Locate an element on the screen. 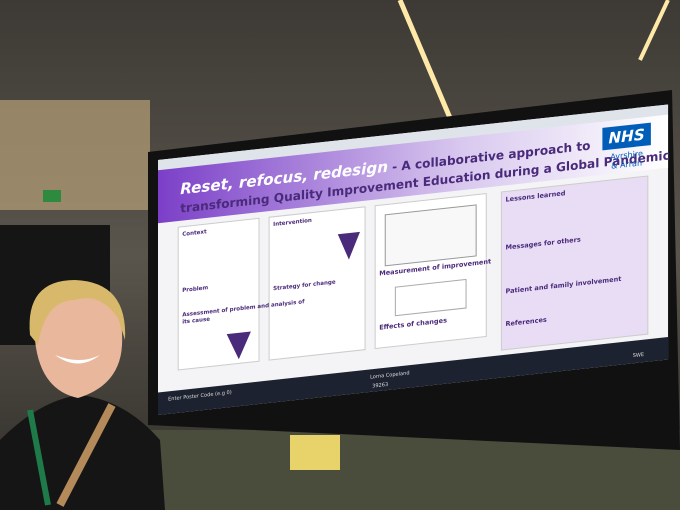  diagram is located at coordinates (430, 235).